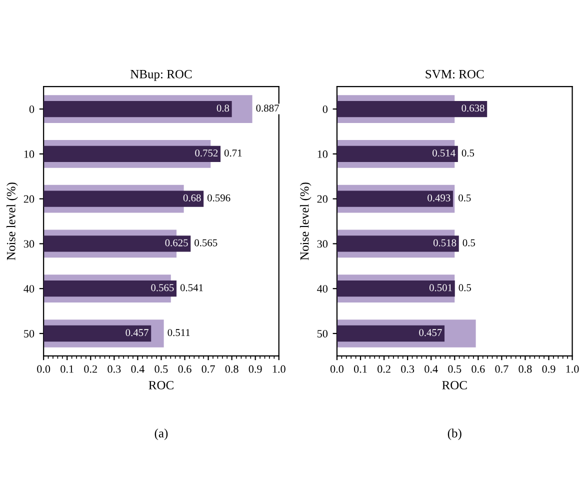  Describe the element at coordinates (440, 288) in the screenshot. I see `data-label: 0.501` at that location.